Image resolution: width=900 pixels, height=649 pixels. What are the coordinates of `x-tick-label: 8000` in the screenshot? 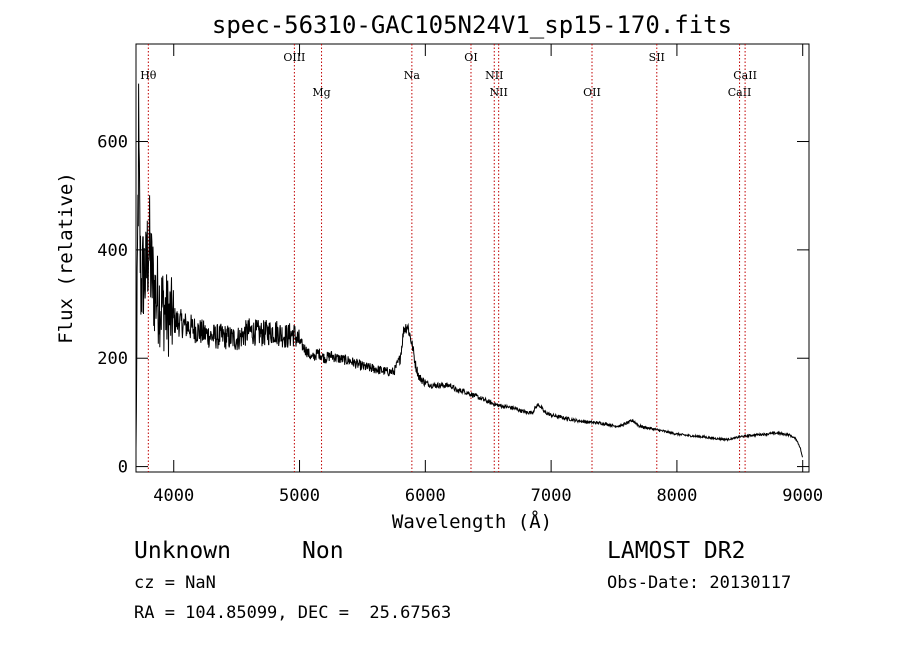 It's located at (676, 496).